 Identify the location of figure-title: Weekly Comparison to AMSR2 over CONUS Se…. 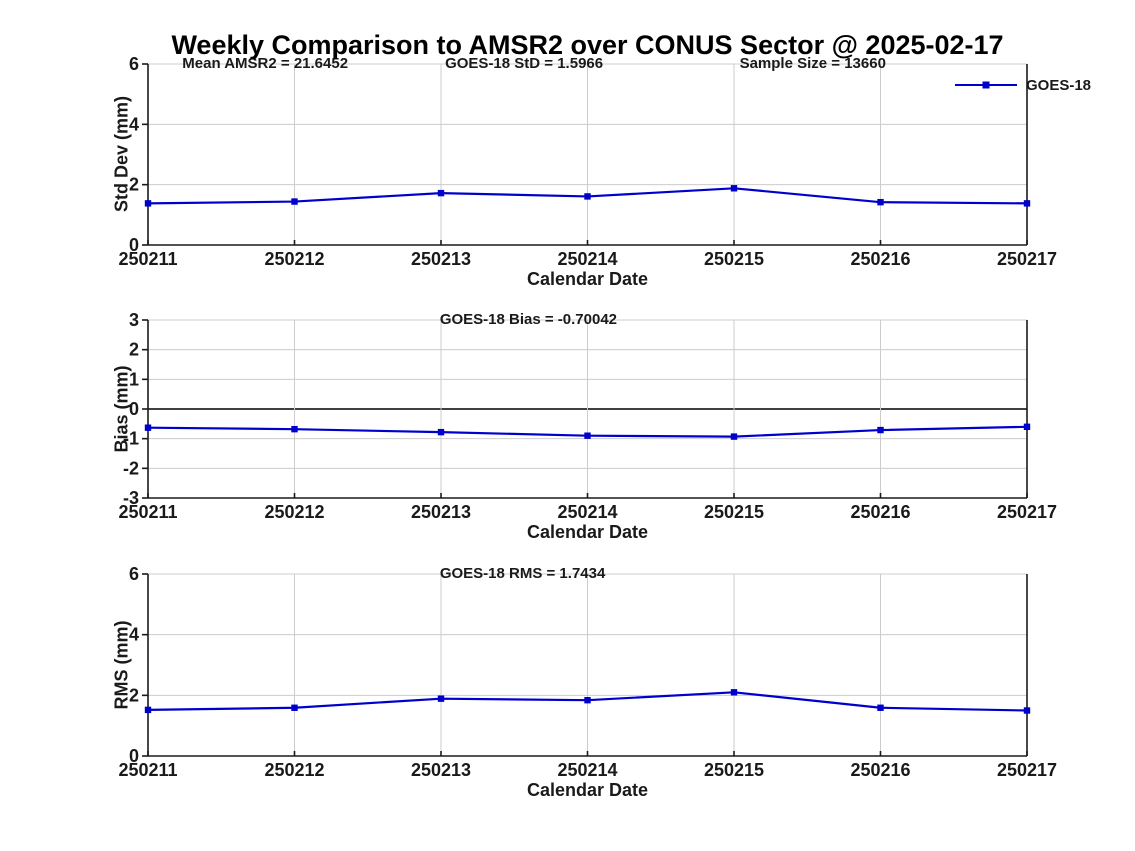
(587, 45).